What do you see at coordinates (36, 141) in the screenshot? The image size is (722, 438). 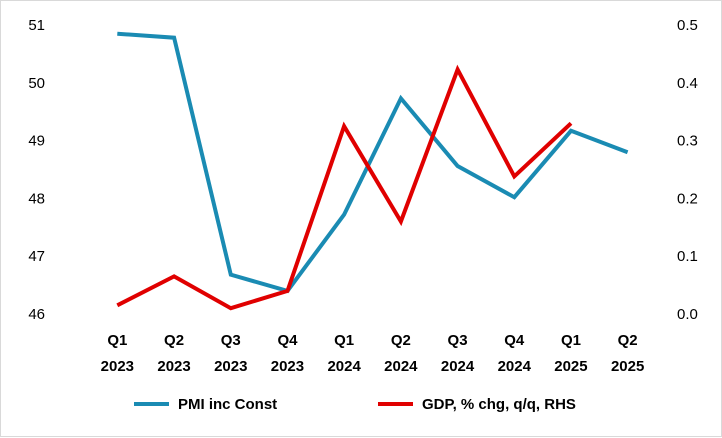 I see `left-tick-label: 49` at bounding box center [36, 141].